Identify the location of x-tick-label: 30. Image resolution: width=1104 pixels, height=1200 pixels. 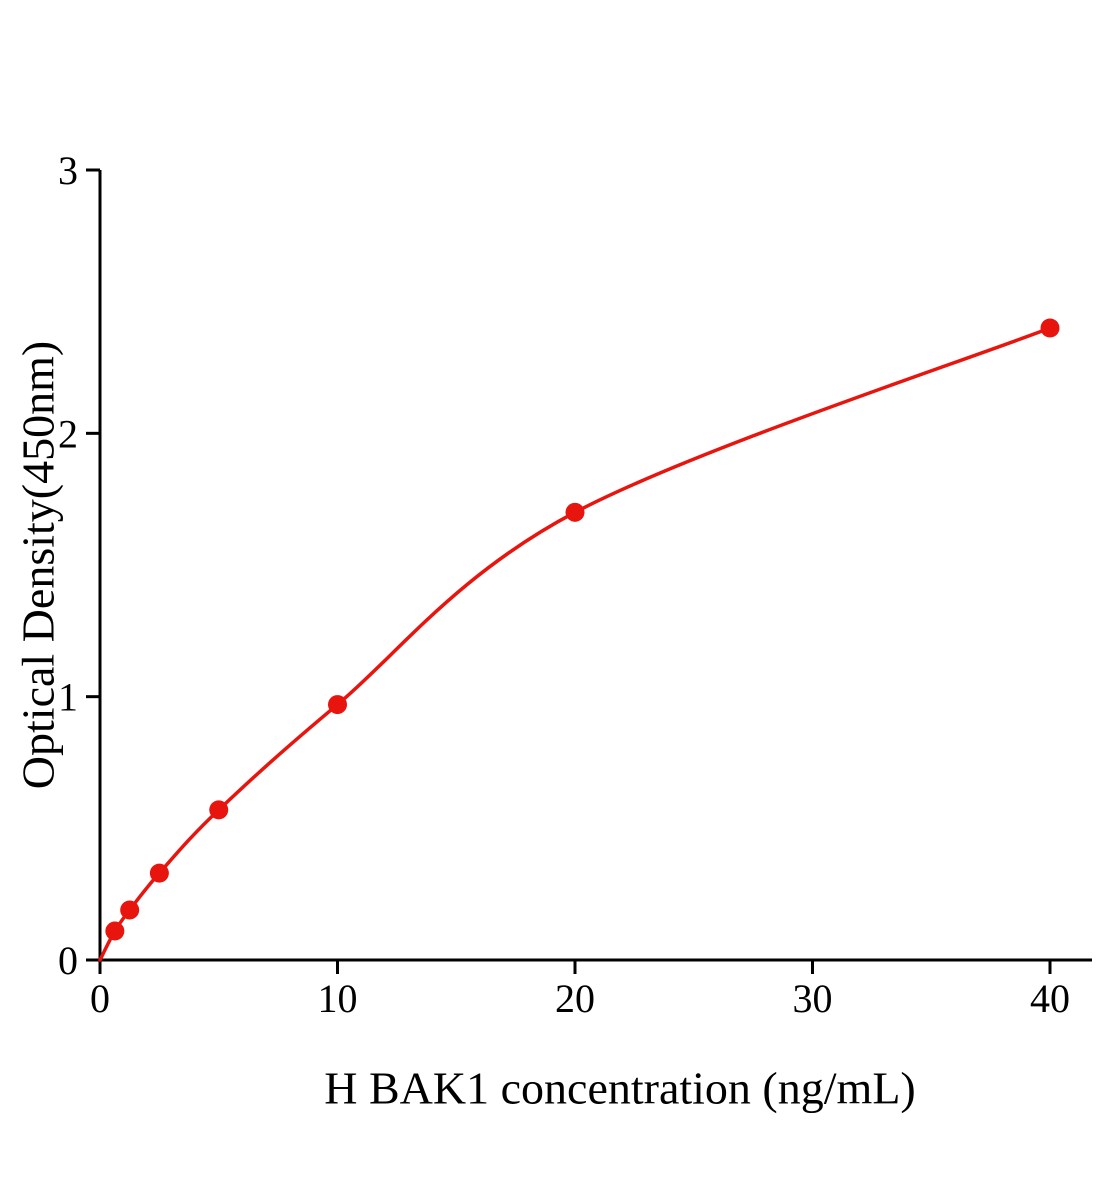
(813, 998).